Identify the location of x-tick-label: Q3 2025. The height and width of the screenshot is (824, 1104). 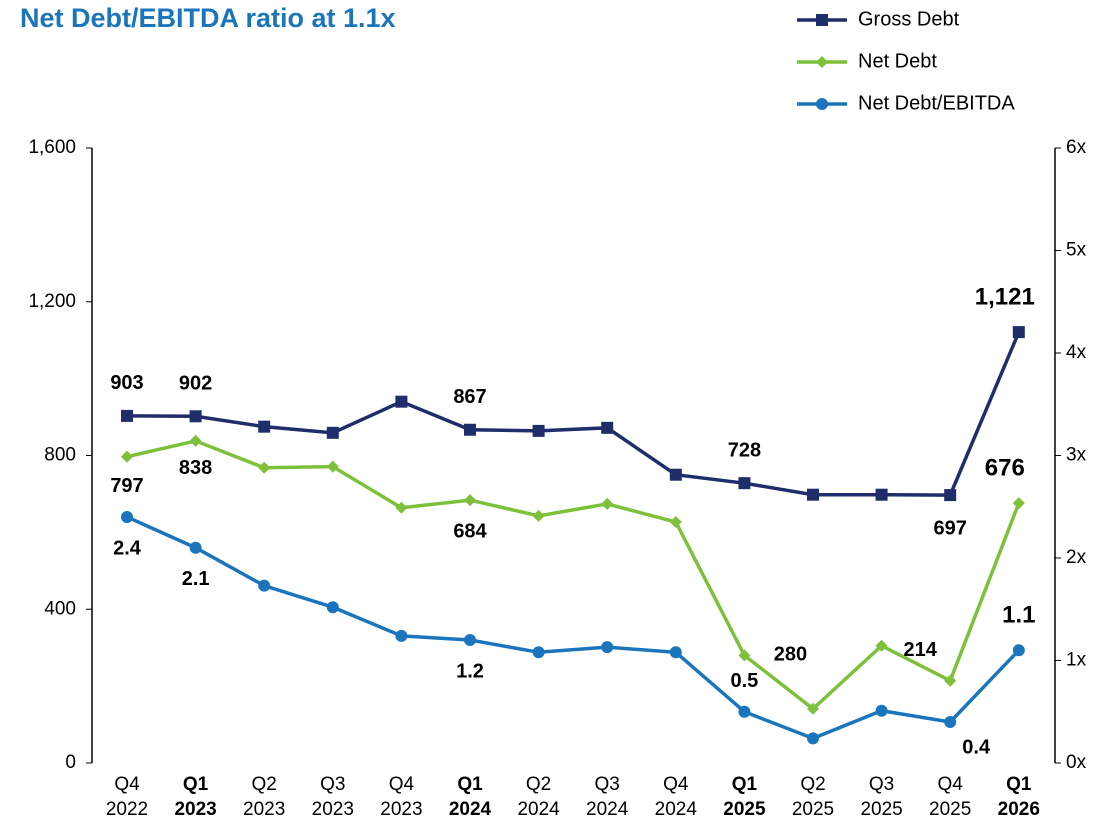
(881, 797).